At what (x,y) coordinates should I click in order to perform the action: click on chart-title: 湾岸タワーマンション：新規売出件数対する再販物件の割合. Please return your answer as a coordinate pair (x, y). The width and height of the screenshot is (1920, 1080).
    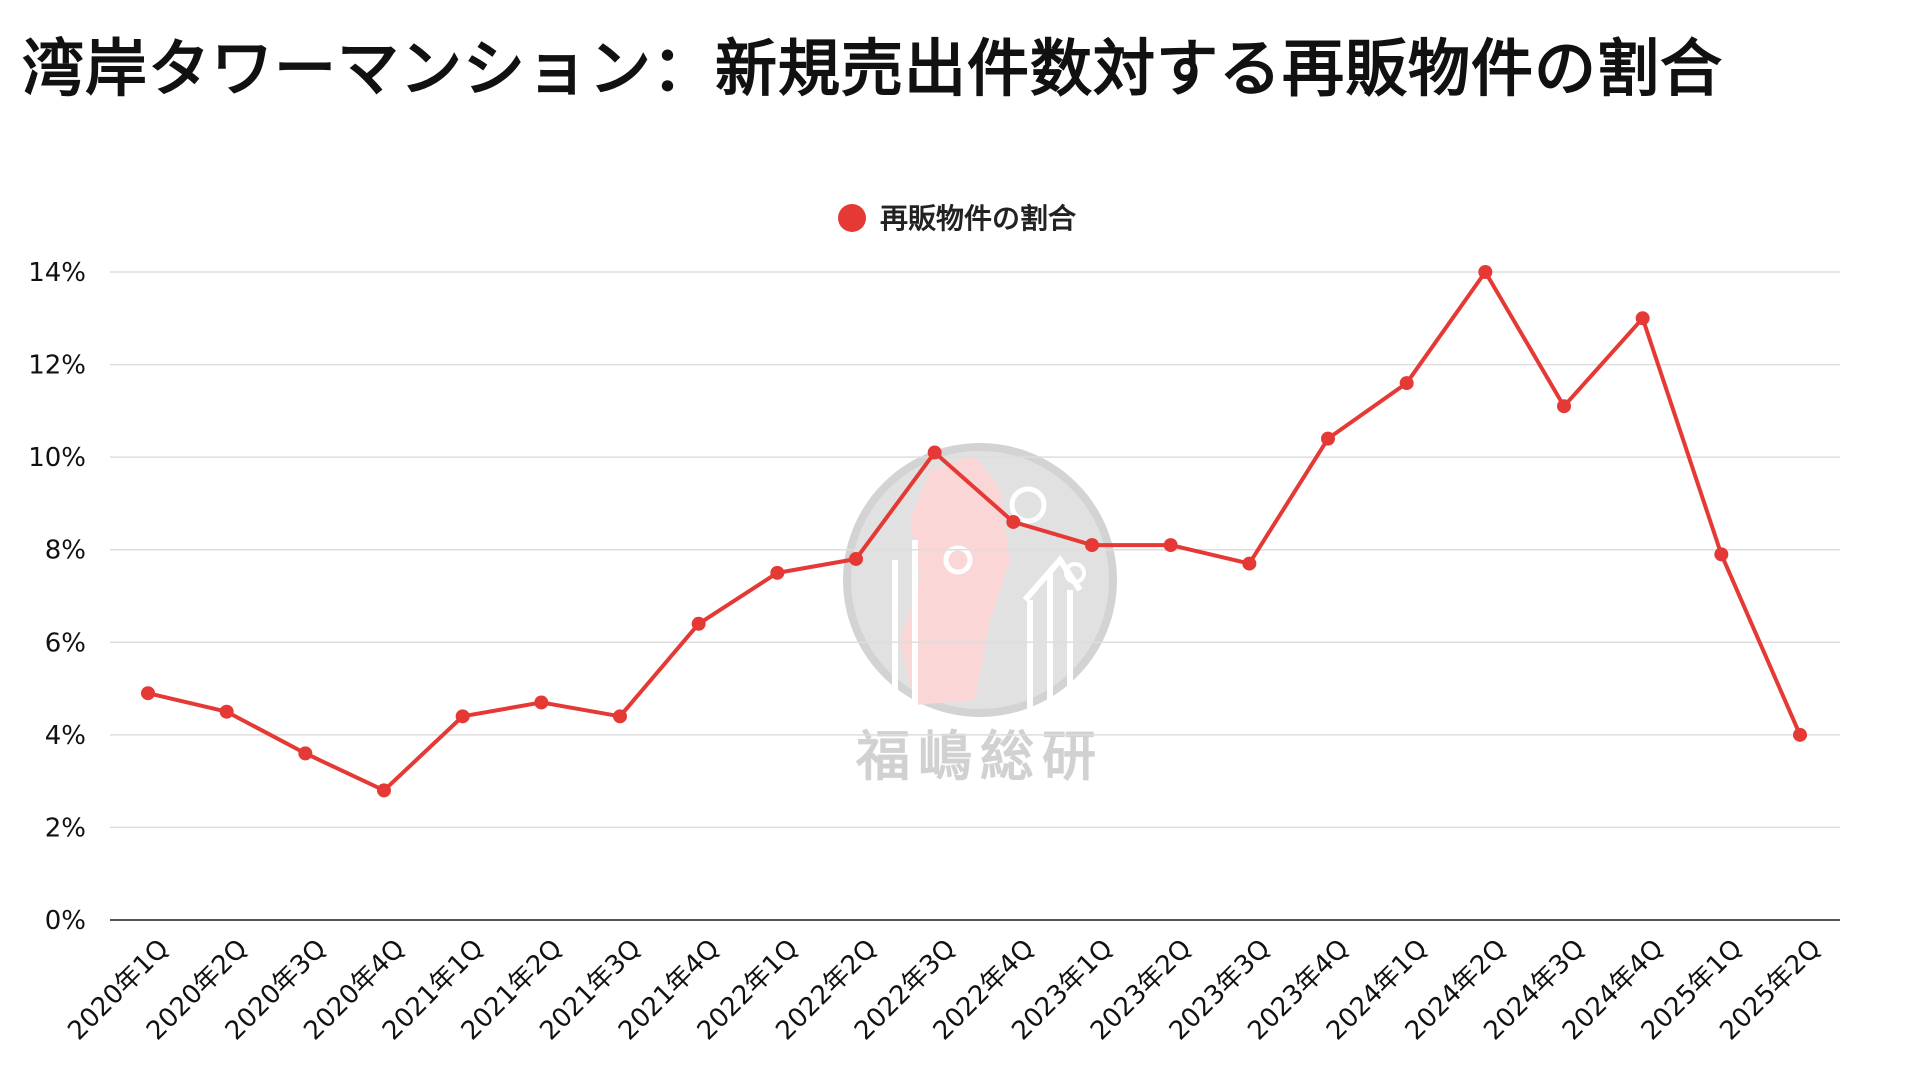
    Looking at the image, I should click on (873, 68).